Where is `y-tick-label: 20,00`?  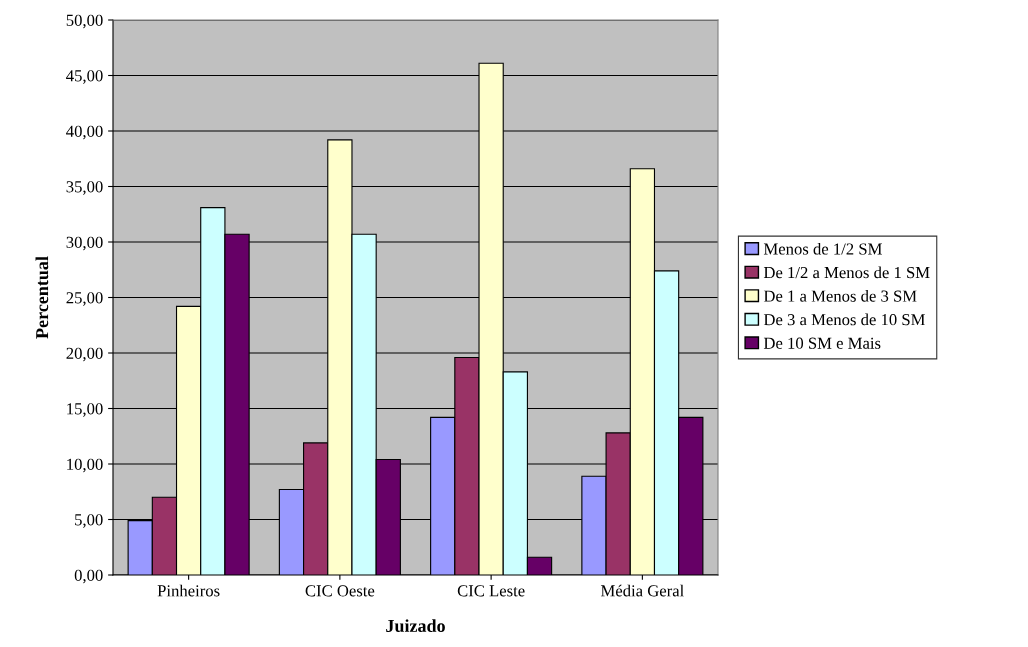 y-tick-label: 20,00 is located at coordinates (84, 354).